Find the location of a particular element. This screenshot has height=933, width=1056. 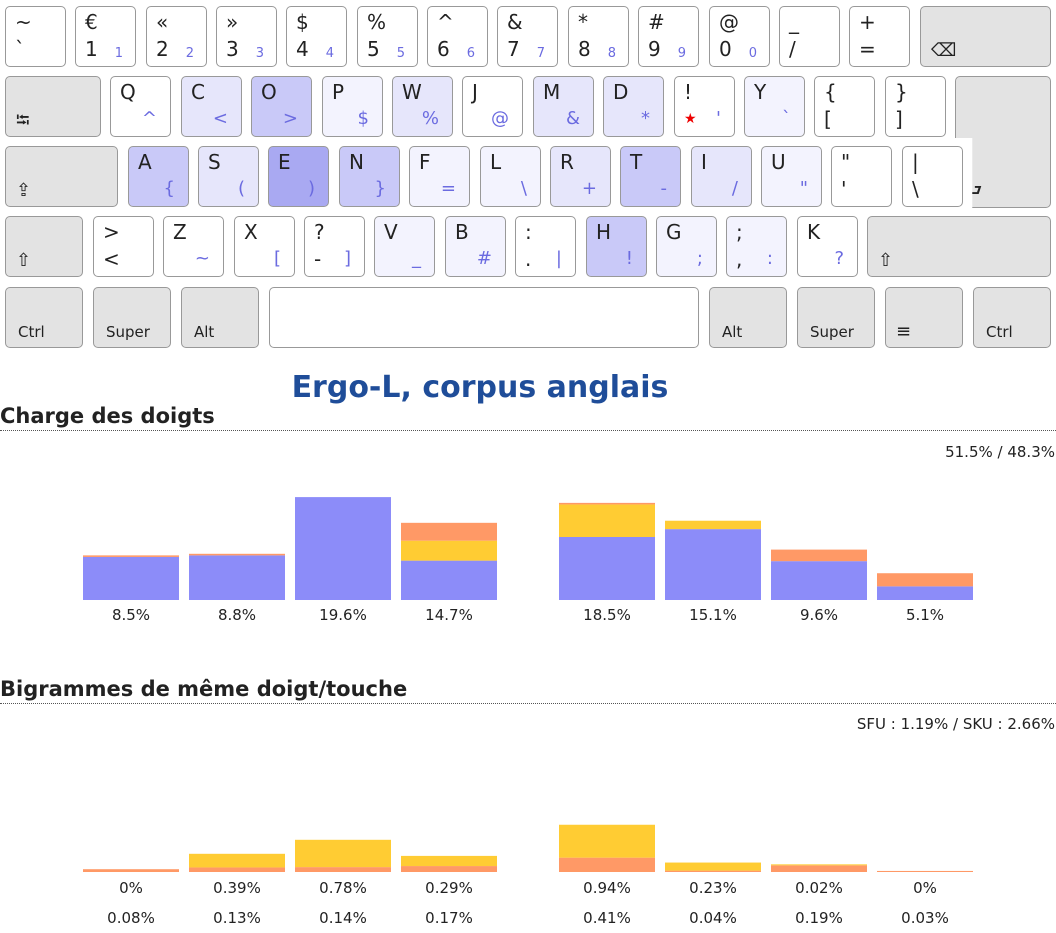

key-W: W% is located at coordinates (422, 106).